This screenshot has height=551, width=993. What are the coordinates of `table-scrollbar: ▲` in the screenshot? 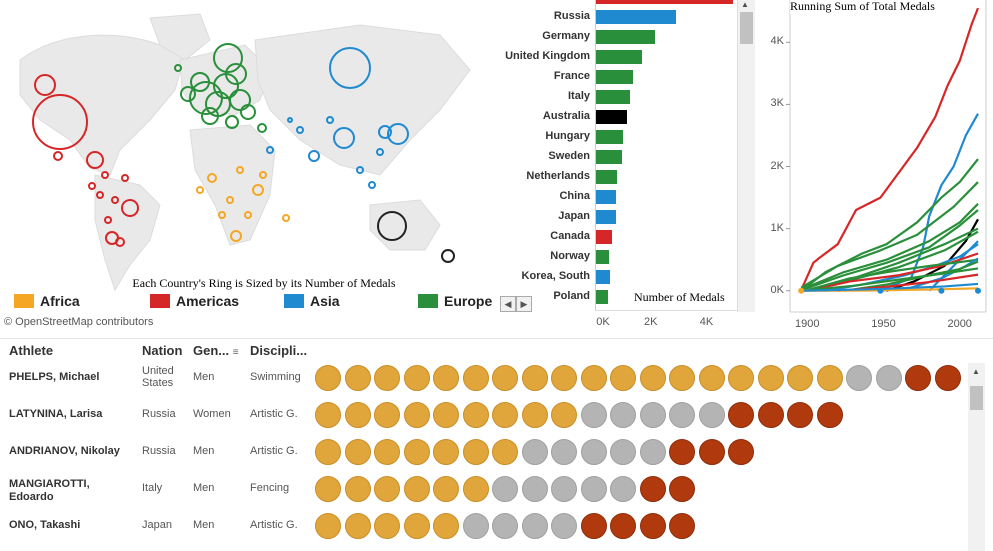 It's located at (976, 457).